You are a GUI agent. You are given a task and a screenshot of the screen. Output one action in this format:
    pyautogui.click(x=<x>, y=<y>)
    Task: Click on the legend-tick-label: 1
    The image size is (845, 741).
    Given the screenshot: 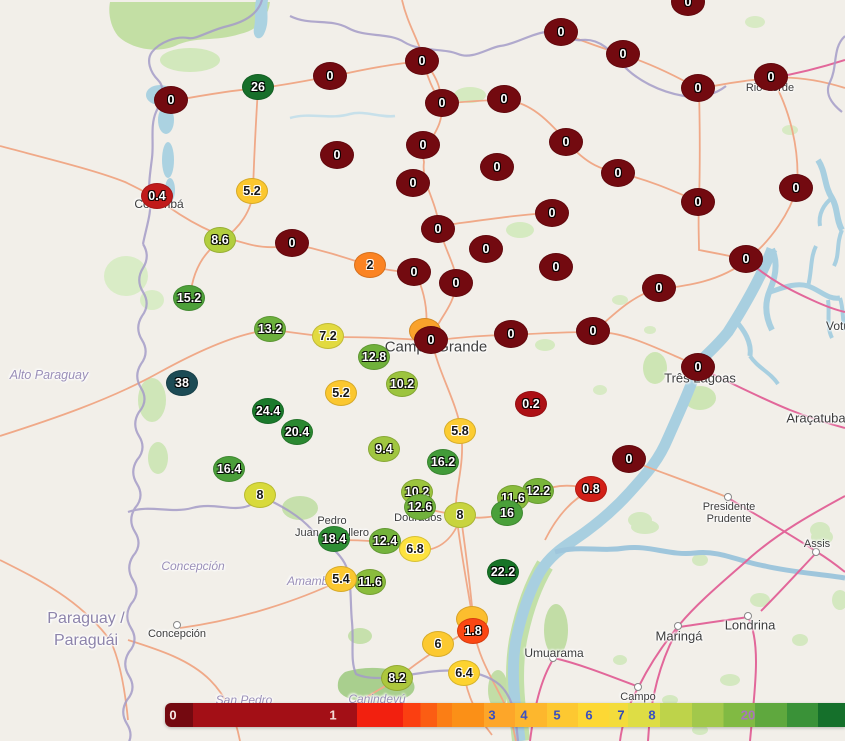 What is the action you would take?
    pyautogui.click(x=333, y=715)
    